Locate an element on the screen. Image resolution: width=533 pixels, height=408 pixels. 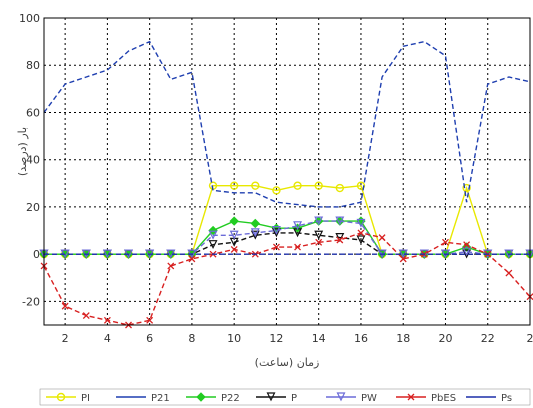
legend-item: PW is located at coordinates (351, 398).